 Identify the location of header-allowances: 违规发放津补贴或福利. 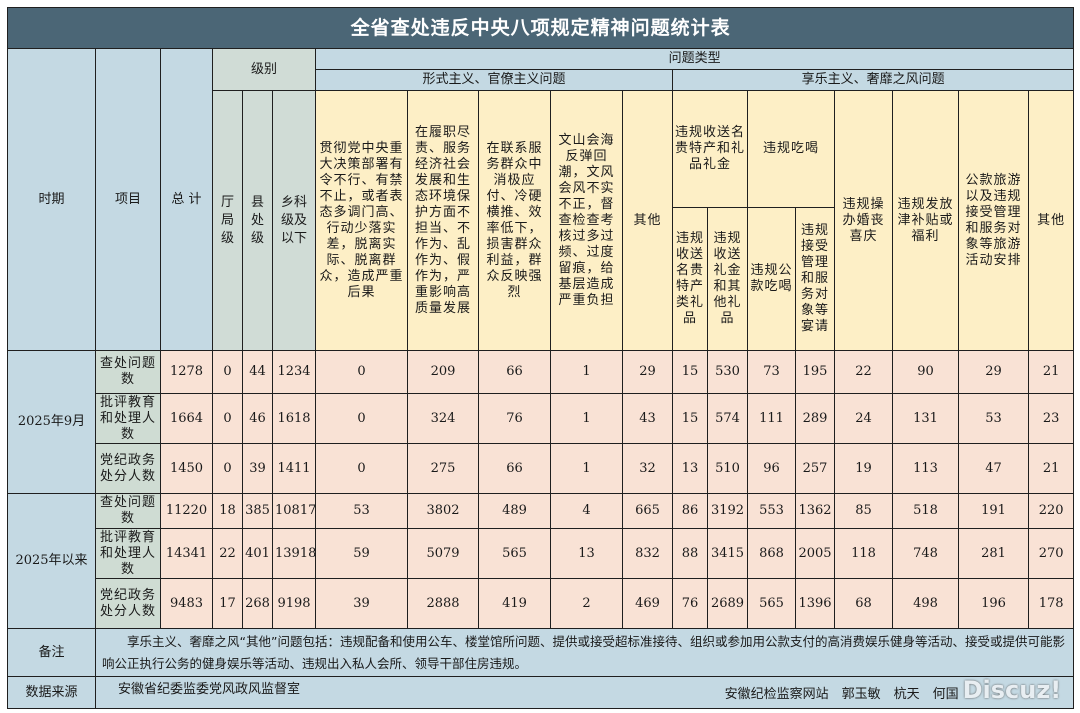
(925, 220).